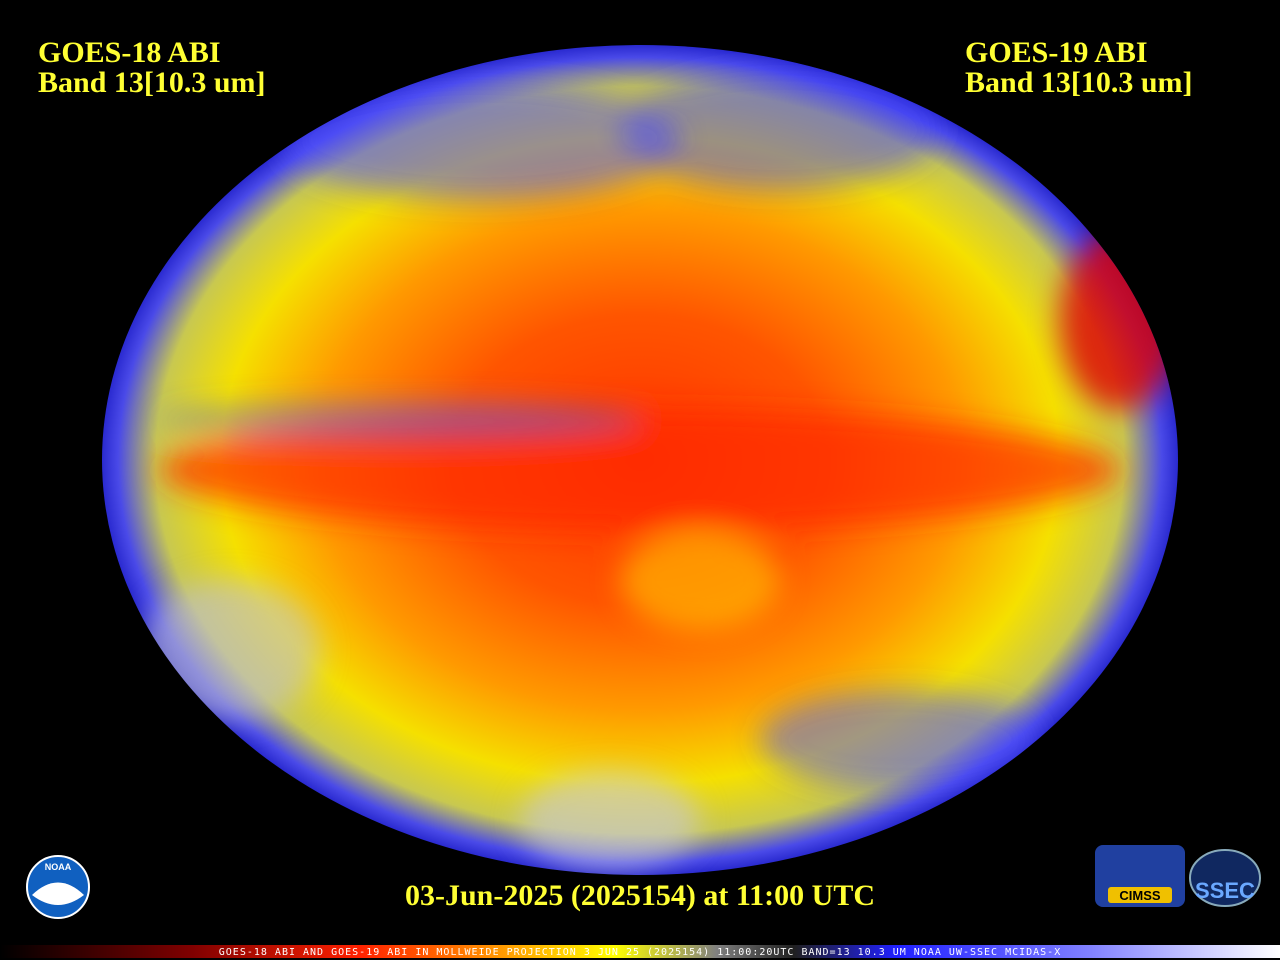 The height and width of the screenshot is (960, 1280). Describe the element at coordinates (1225, 890) in the screenshot. I see `ssec-label: SSEC` at that location.